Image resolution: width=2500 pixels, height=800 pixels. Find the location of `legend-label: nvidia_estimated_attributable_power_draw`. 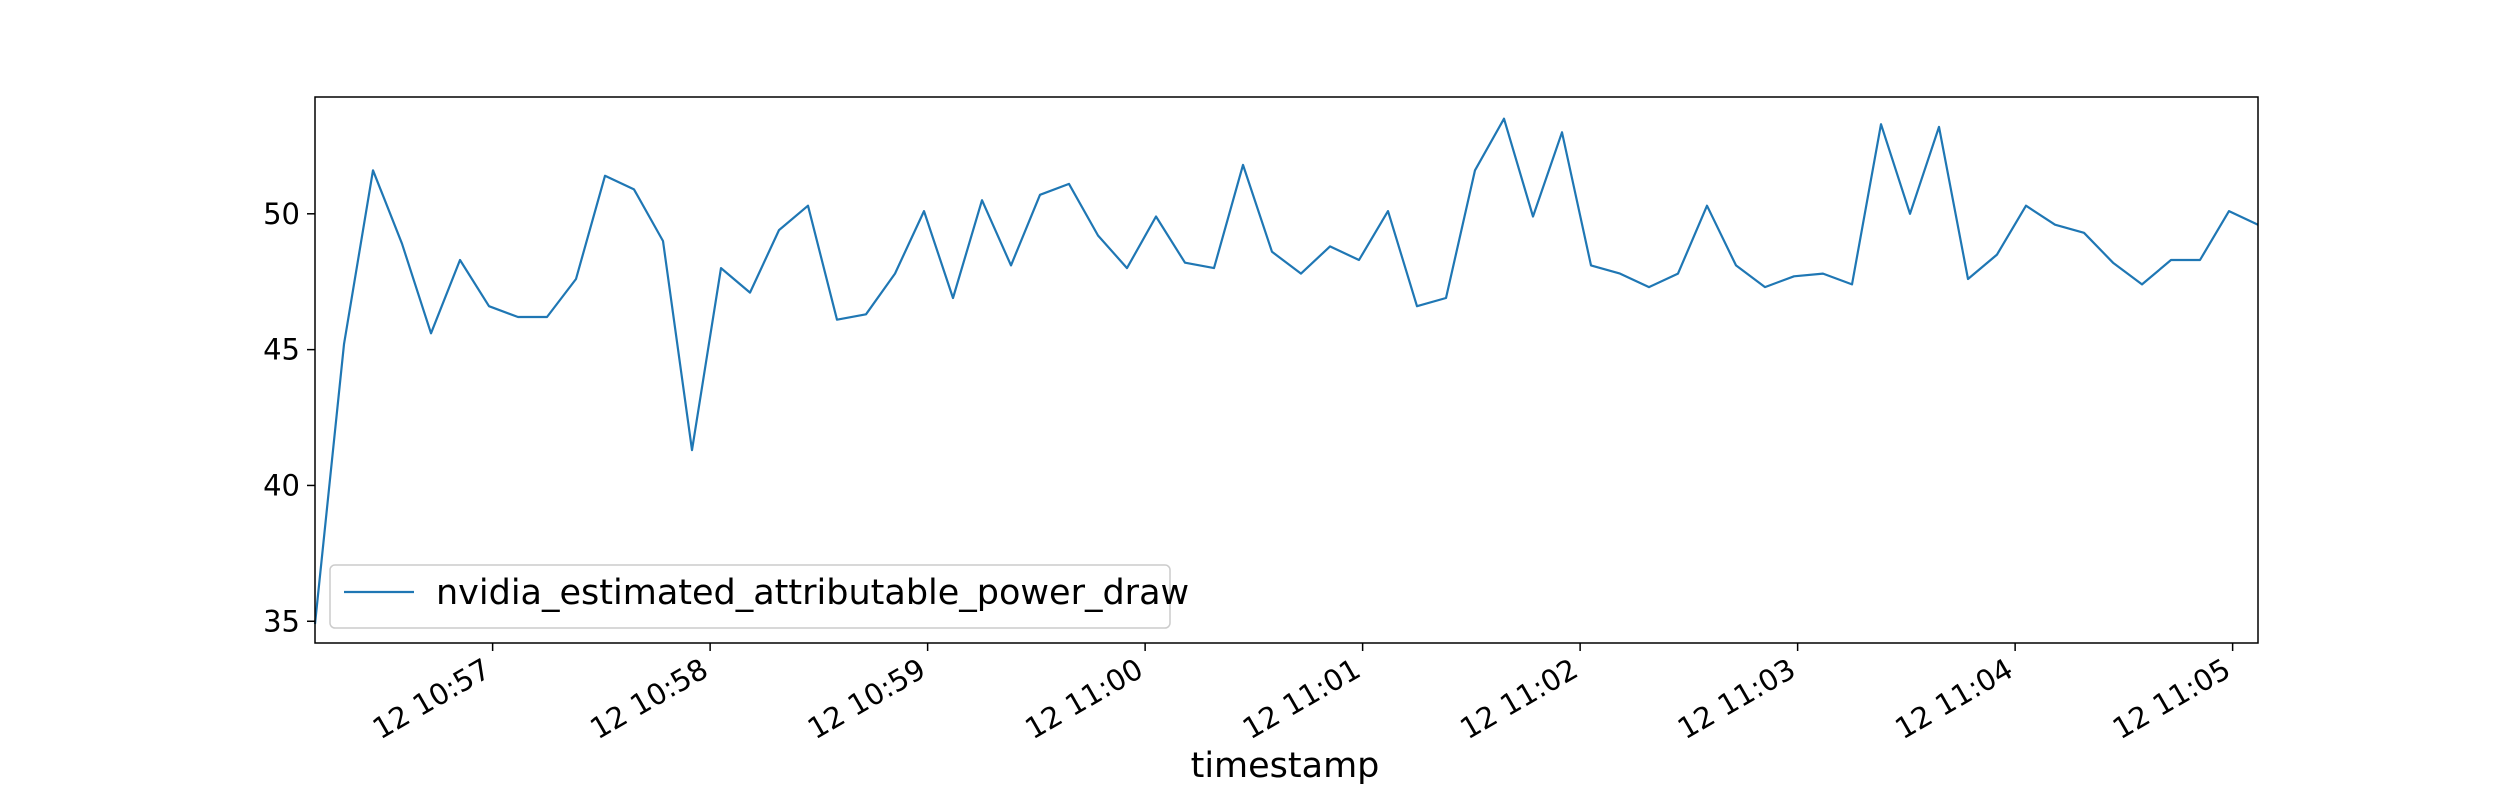

legend-label: nvidia_estimated_attributable_power_draw is located at coordinates (812, 593).